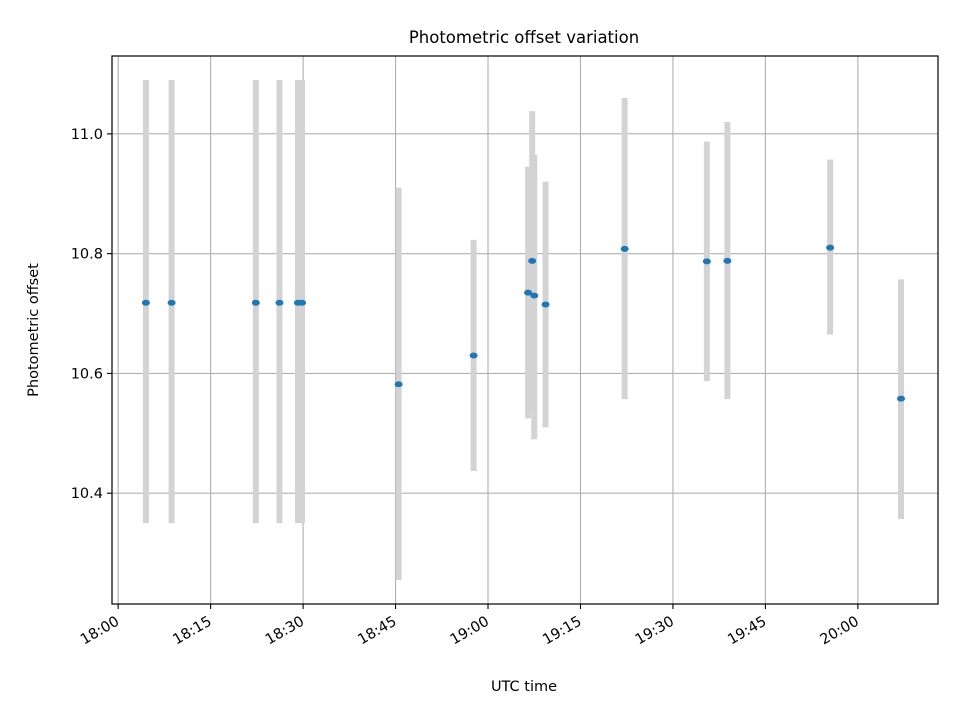  Describe the element at coordinates (34, 330) in the screenshot. I see `y-axis-label: Photometric offset` at that location.